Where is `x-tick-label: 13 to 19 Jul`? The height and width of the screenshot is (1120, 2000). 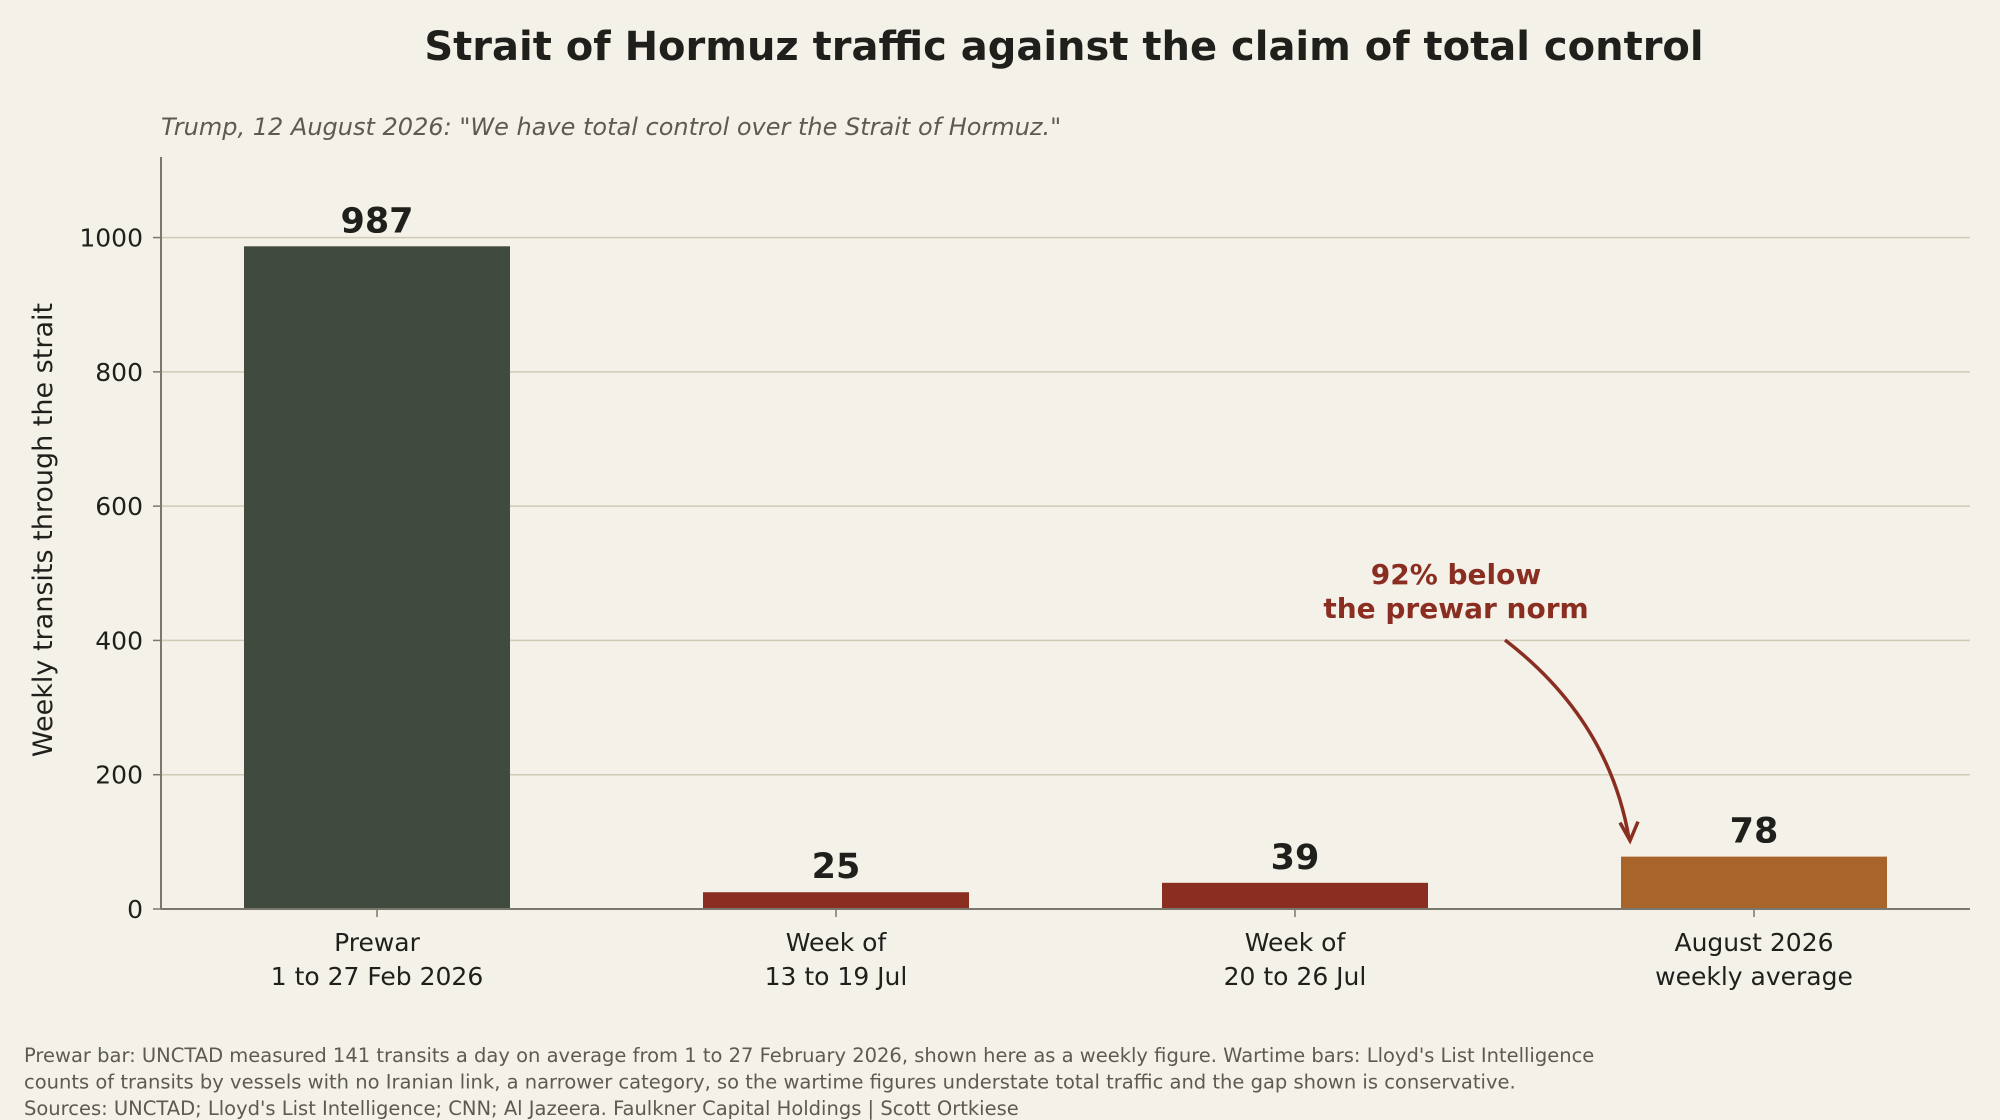 x-tick-label: 13 to 19 Jul is located at coordinates (836, 976).